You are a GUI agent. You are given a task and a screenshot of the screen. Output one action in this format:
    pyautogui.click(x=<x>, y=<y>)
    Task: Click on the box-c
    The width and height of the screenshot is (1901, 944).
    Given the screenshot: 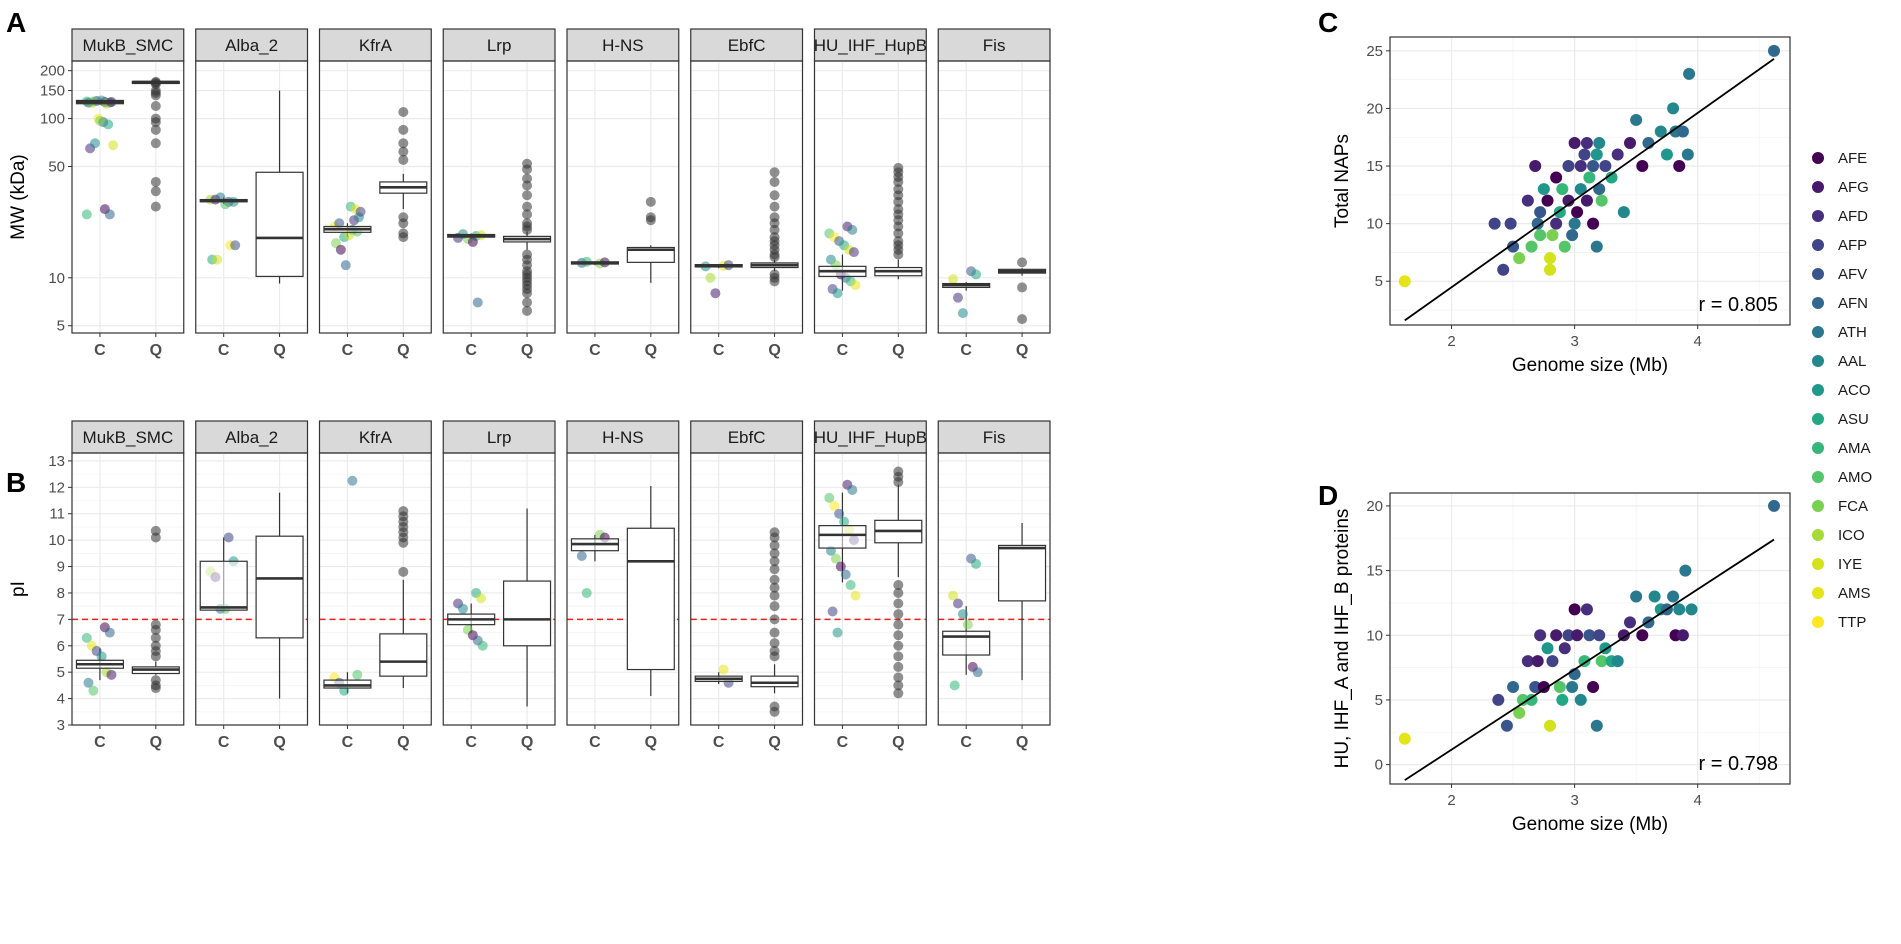 What is the action you would take?
    pyautogui.click(x=966, y=643)
    